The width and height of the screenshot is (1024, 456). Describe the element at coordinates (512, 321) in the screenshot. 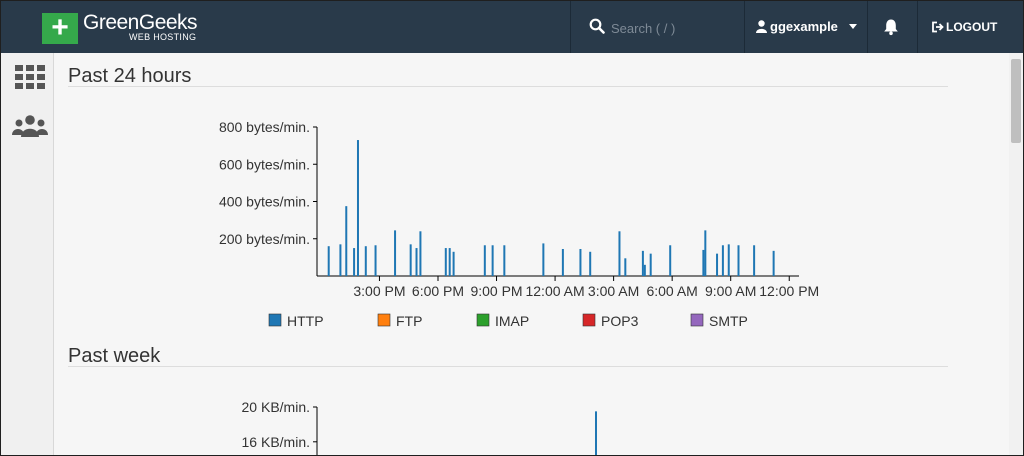

I see `legend-label-imap: IMAP` at that location.